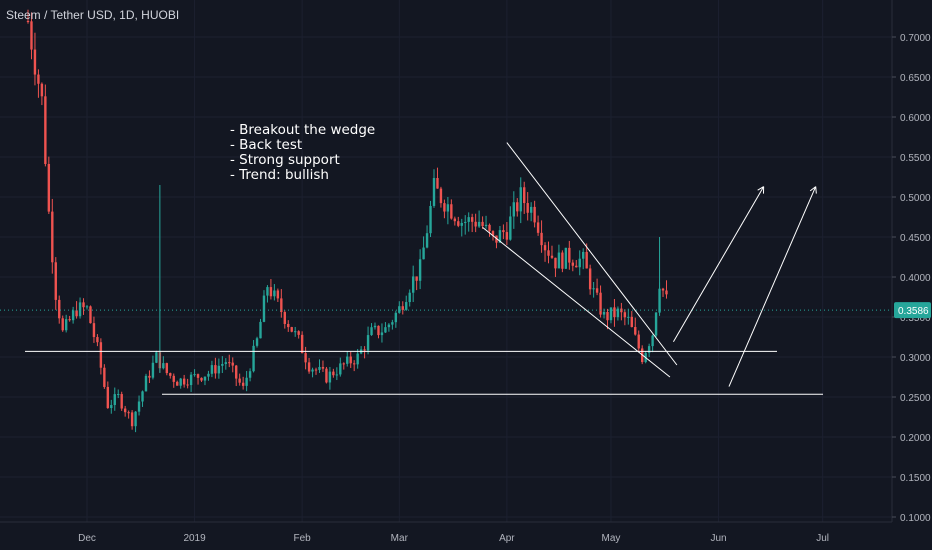  Describe the element at coordinates (915, 238) in the screenshot. I see `y-tick-label: 0.4500` at that location.